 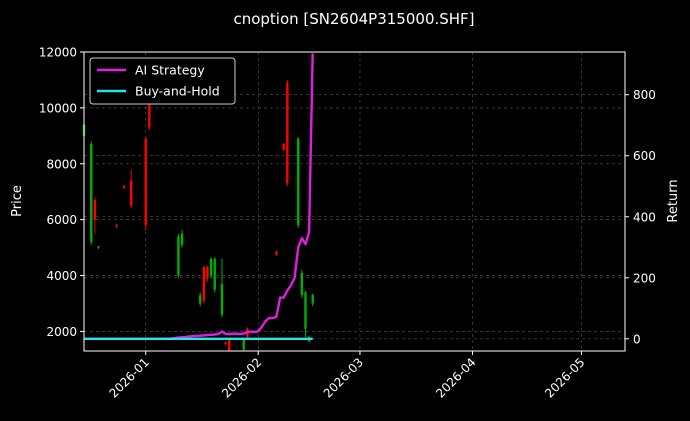 What do you see at coordinates (637, 339) in the screenshot?
I see `y2-tick-label: 0` at bounding box center [637, 339].